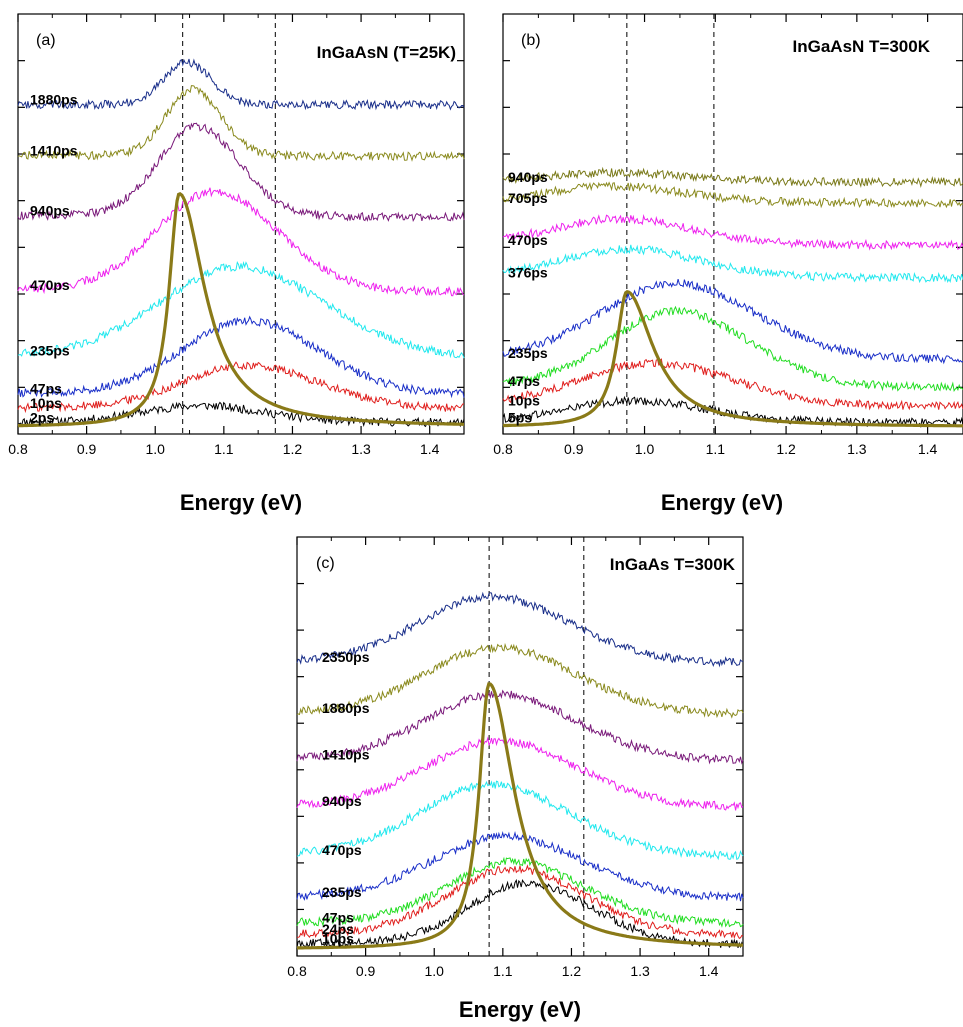  I want to click on panel-b-letter: (b), so click(531, 40).